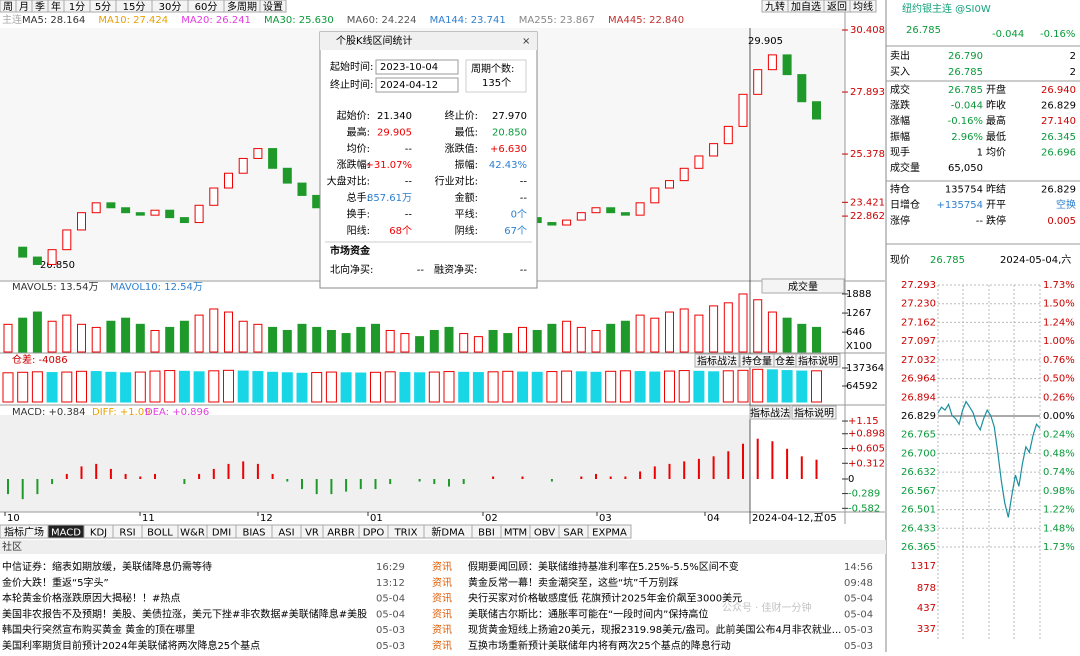 The height and width of the screenshot is (656, 1080). What do you see at coordinates (390, 630) in the screenshot?
I see `news-time: 05-03` at bounding box center [390, 630].